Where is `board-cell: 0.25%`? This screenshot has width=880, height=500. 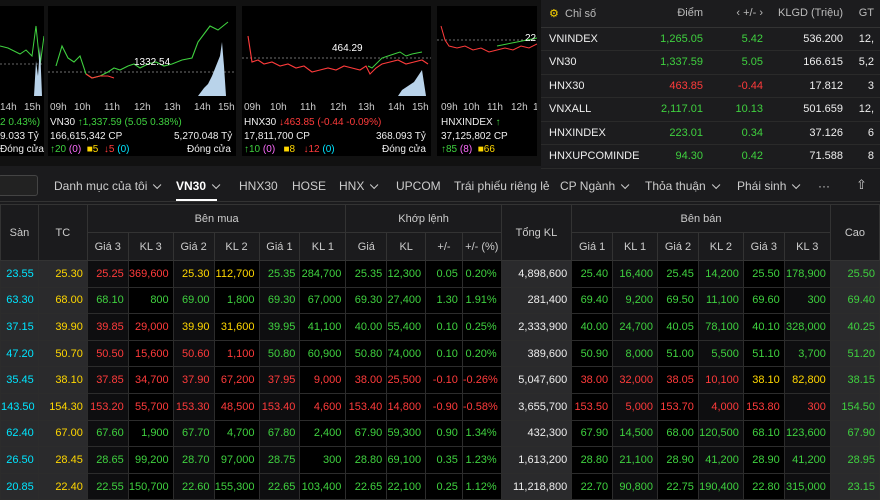
board-cell: 0.25% is located at coordinates (481, 327).